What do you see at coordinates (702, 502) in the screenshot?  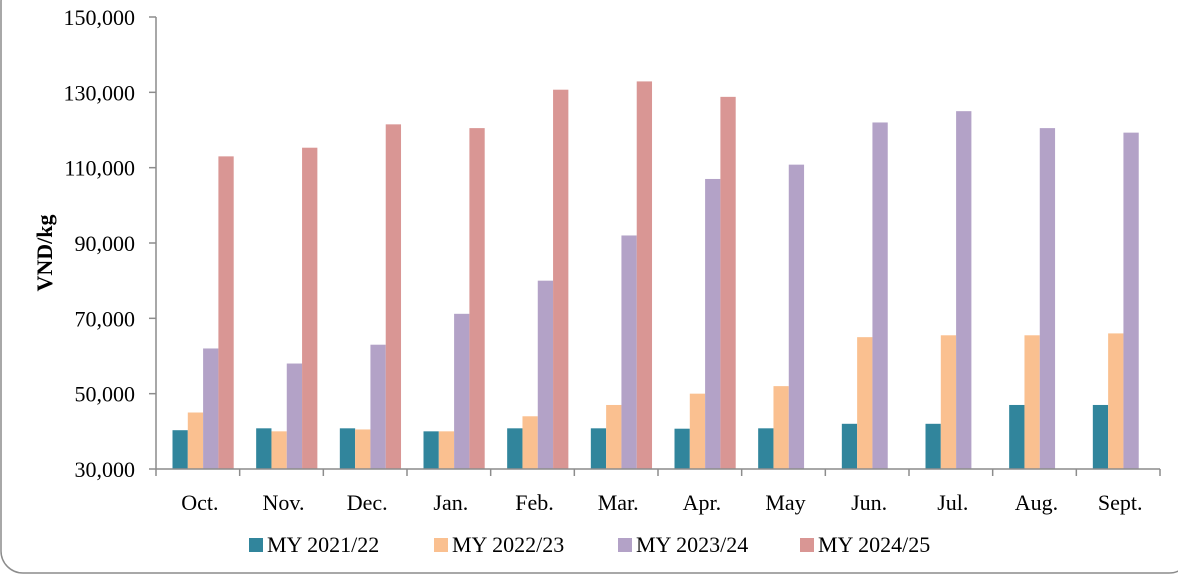 I see `x-tick-label: Apr.` at bounding box center [702, 502].